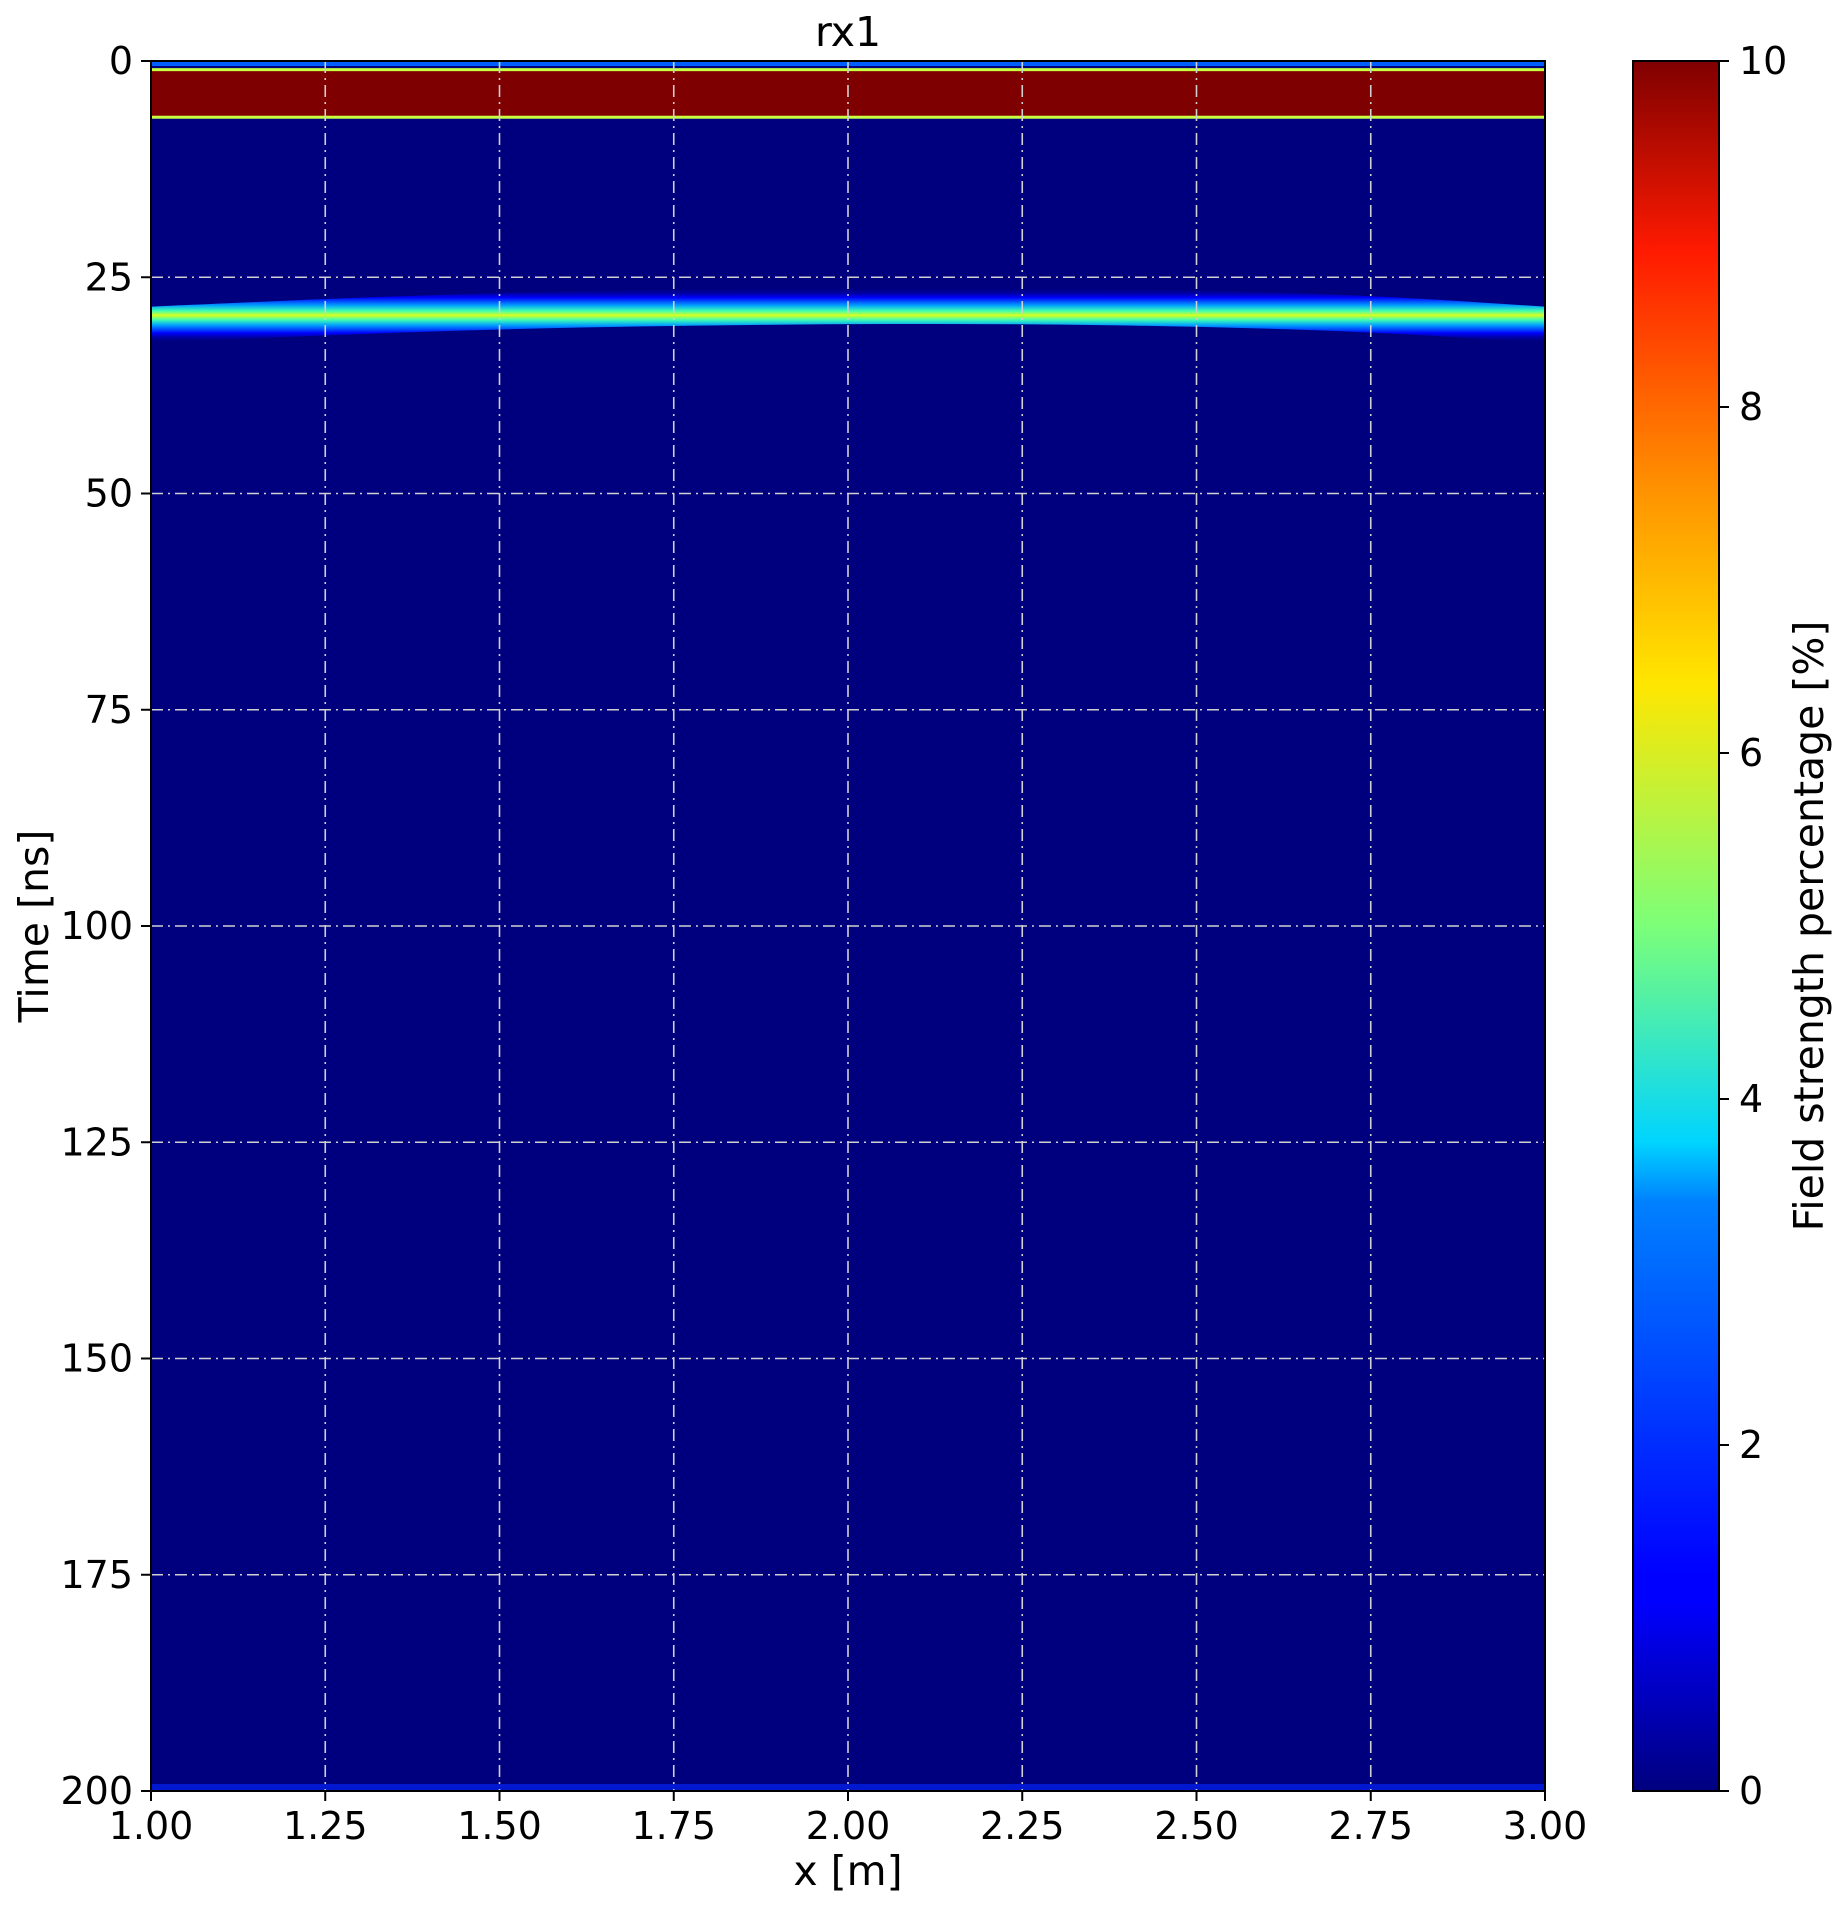 Image resolution: width=1848 pixels, height=1908 pixels. Describe the element at coordinates (1751, 1445) in the screenshot. I see `colorbar-tick-label: 2` at that location.